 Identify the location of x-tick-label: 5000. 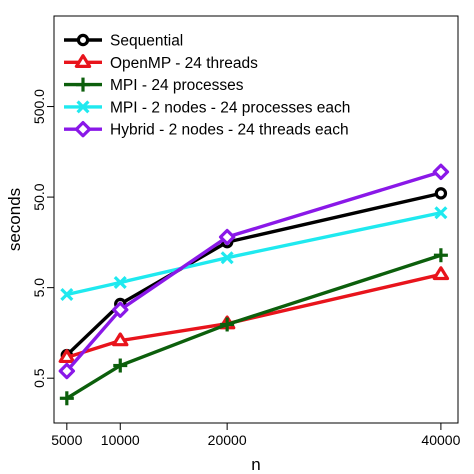
(66, 440).